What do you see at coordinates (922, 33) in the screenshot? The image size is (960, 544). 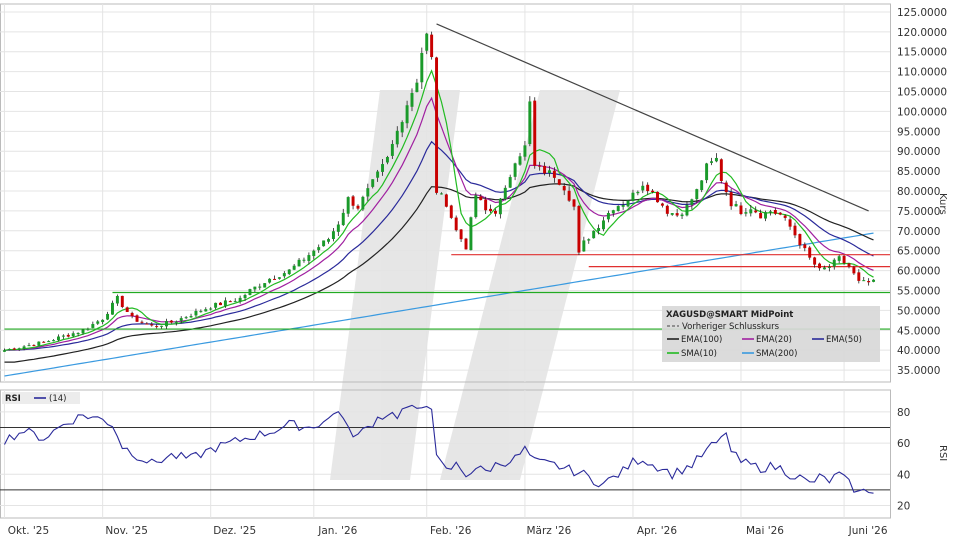 I see `price-tick-label: 120.0000` at bounding box center [922, 33].